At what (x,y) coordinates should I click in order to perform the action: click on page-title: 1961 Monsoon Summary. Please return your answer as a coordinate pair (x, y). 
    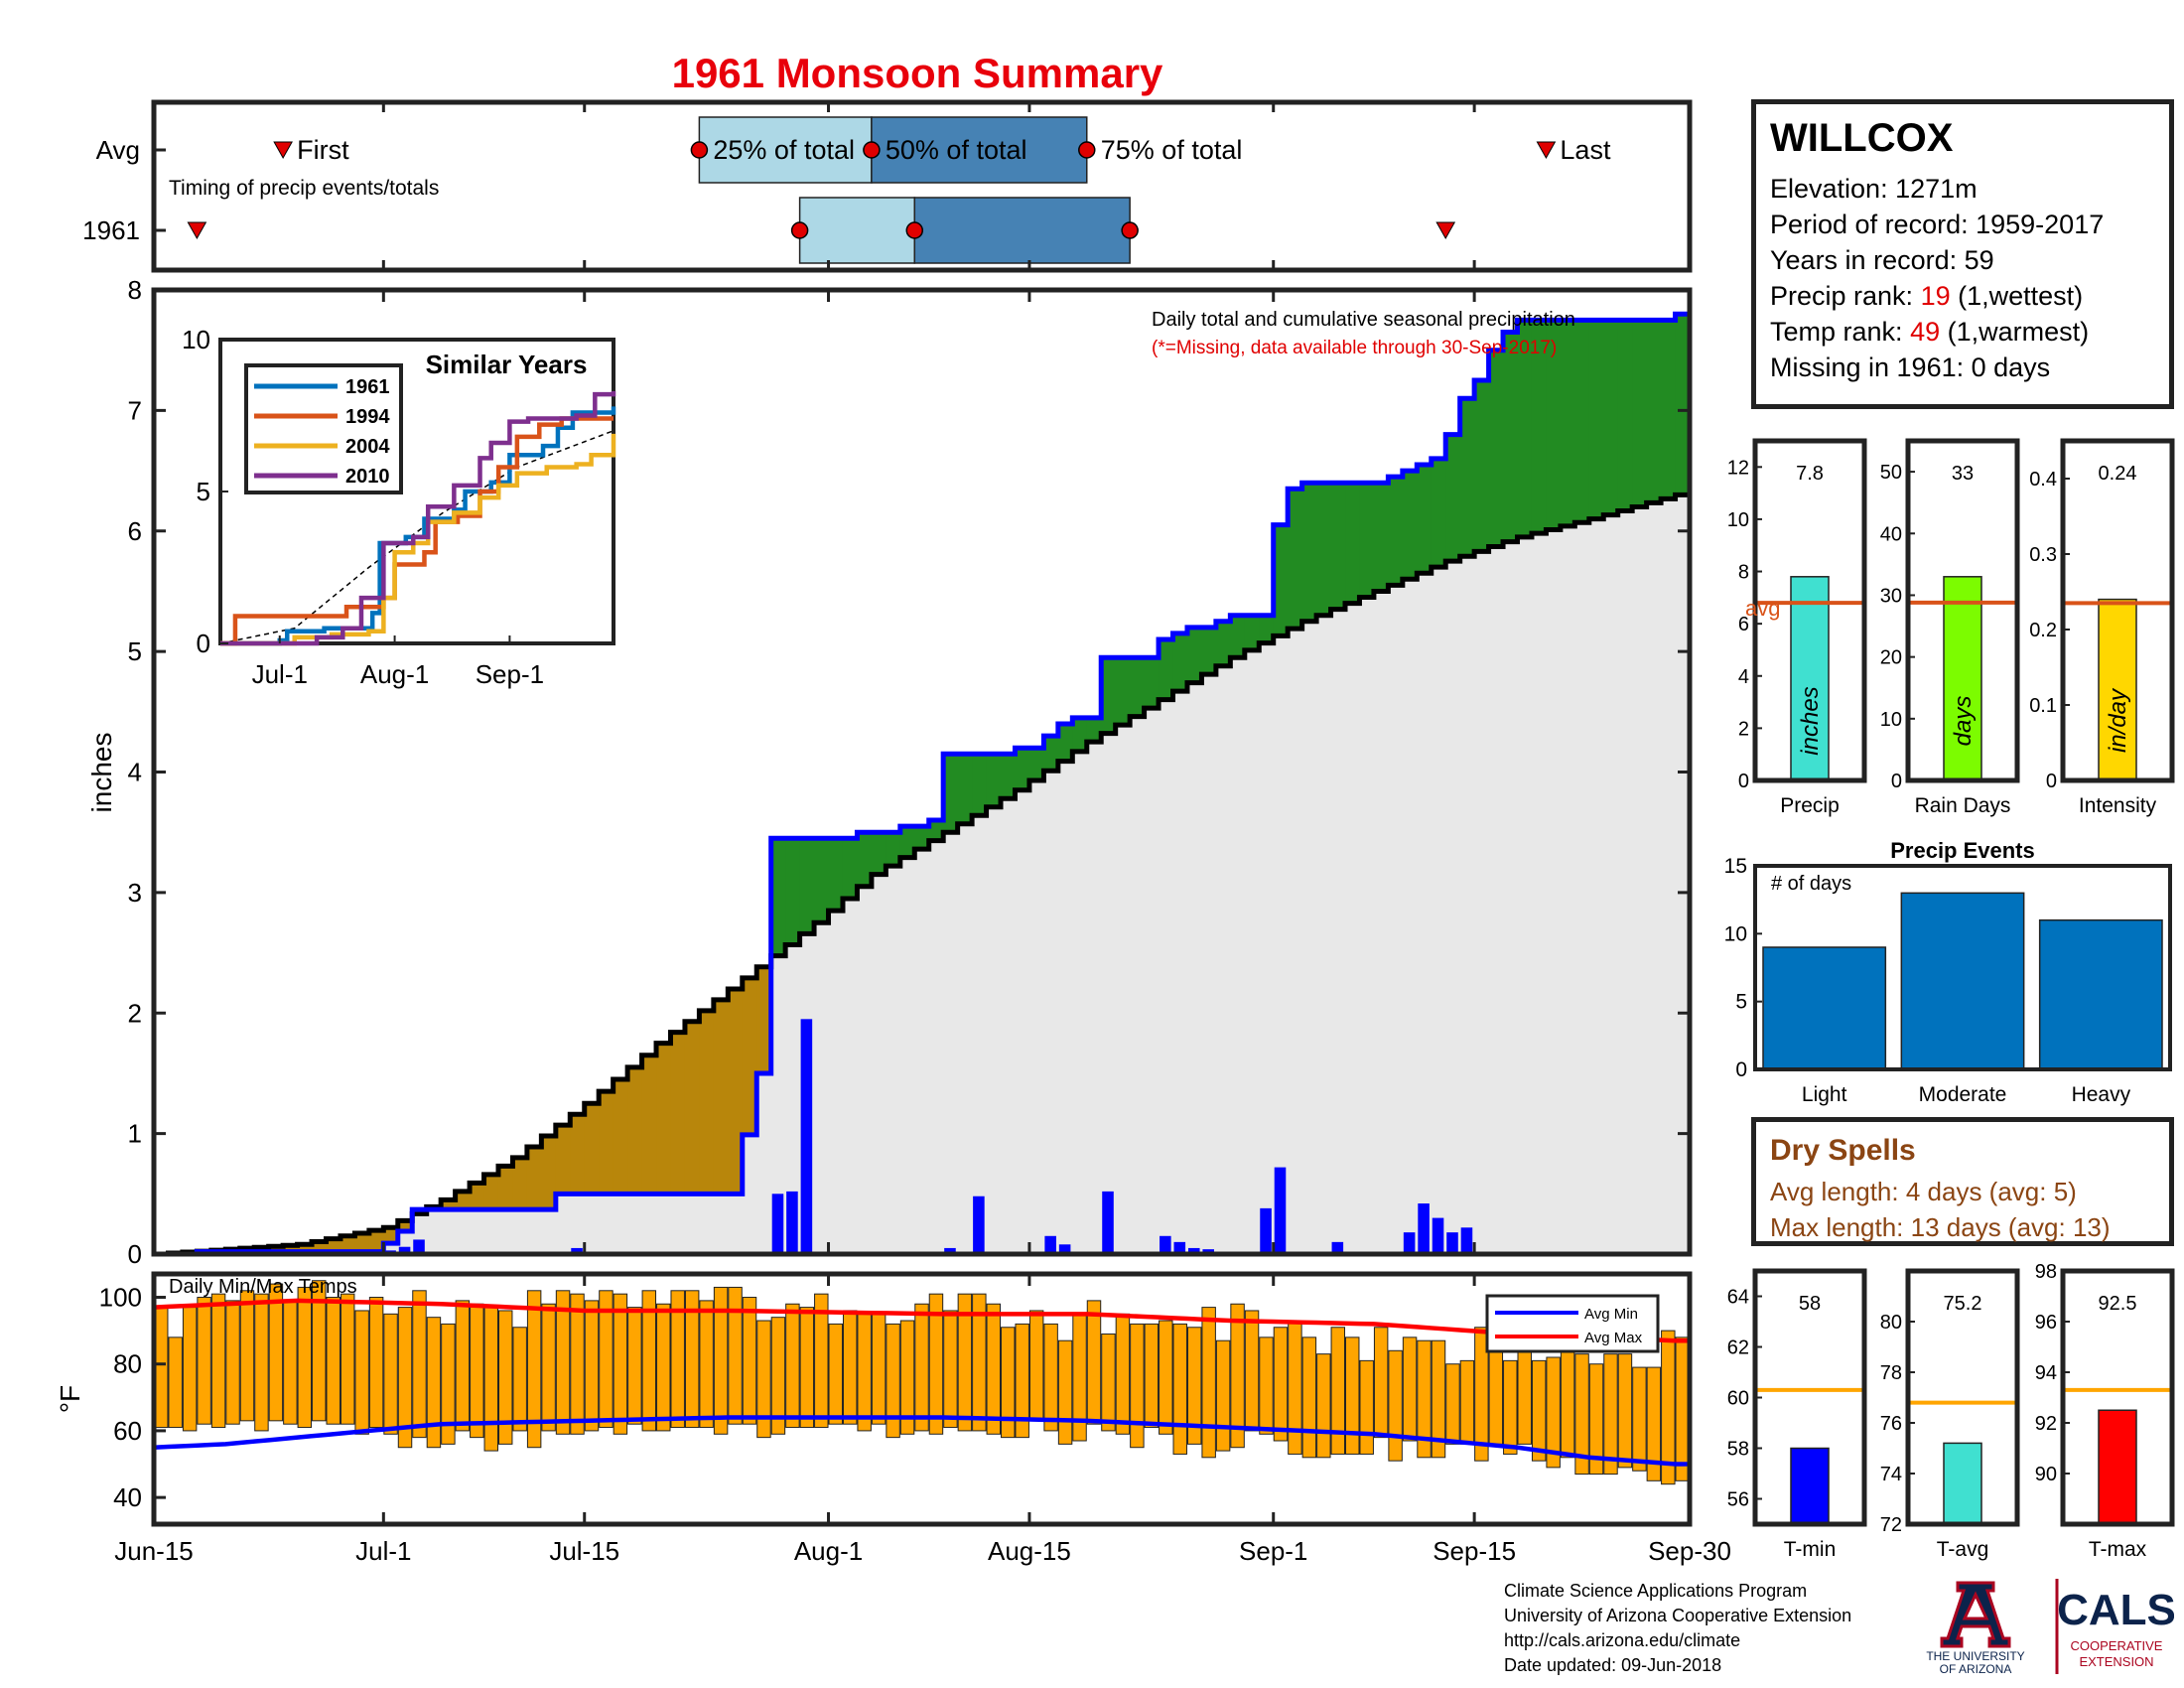
    Looking at the image, I should click on (917, 73).